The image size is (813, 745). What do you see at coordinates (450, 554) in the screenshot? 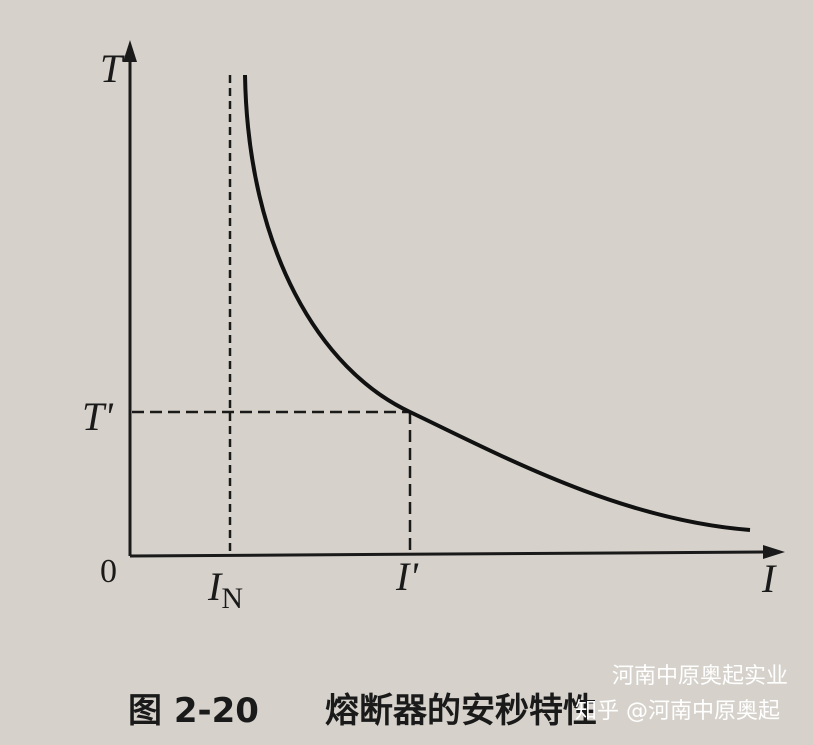
I see `x-axis` at bounding box center [450, 554].